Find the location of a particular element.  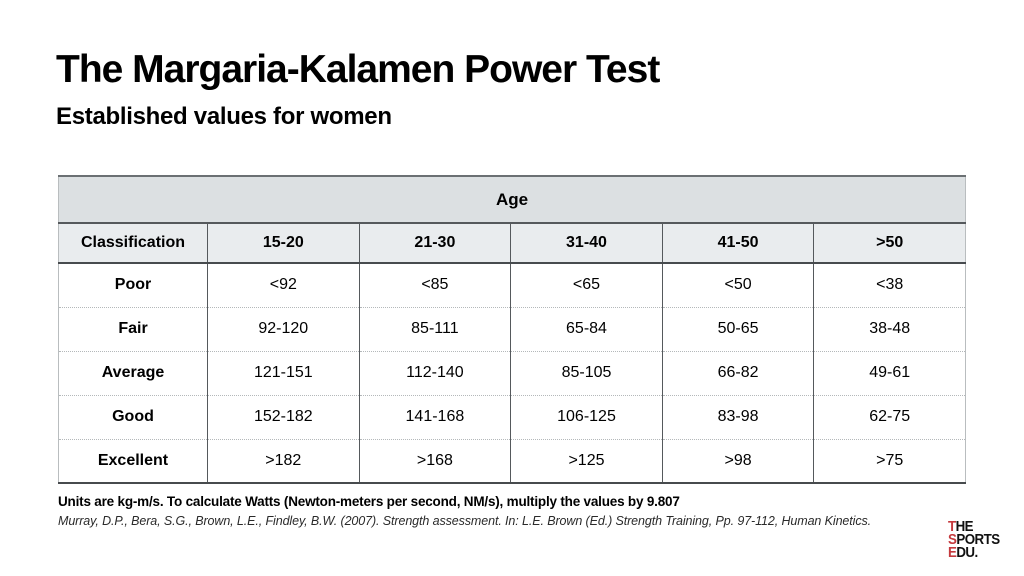

value-cell: 152-182 is located at coordinates (283, 416).